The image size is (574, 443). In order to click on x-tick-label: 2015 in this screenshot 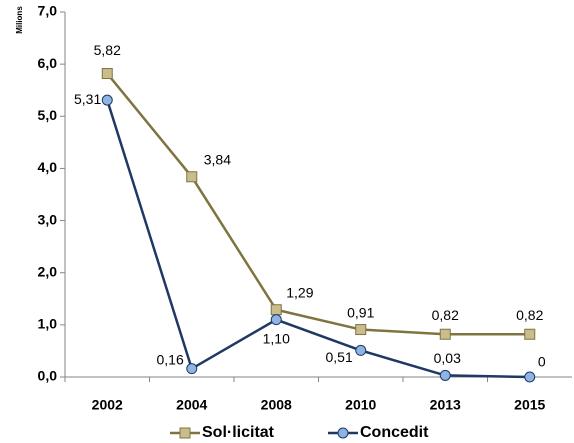, I will do `click(529, 405)`.